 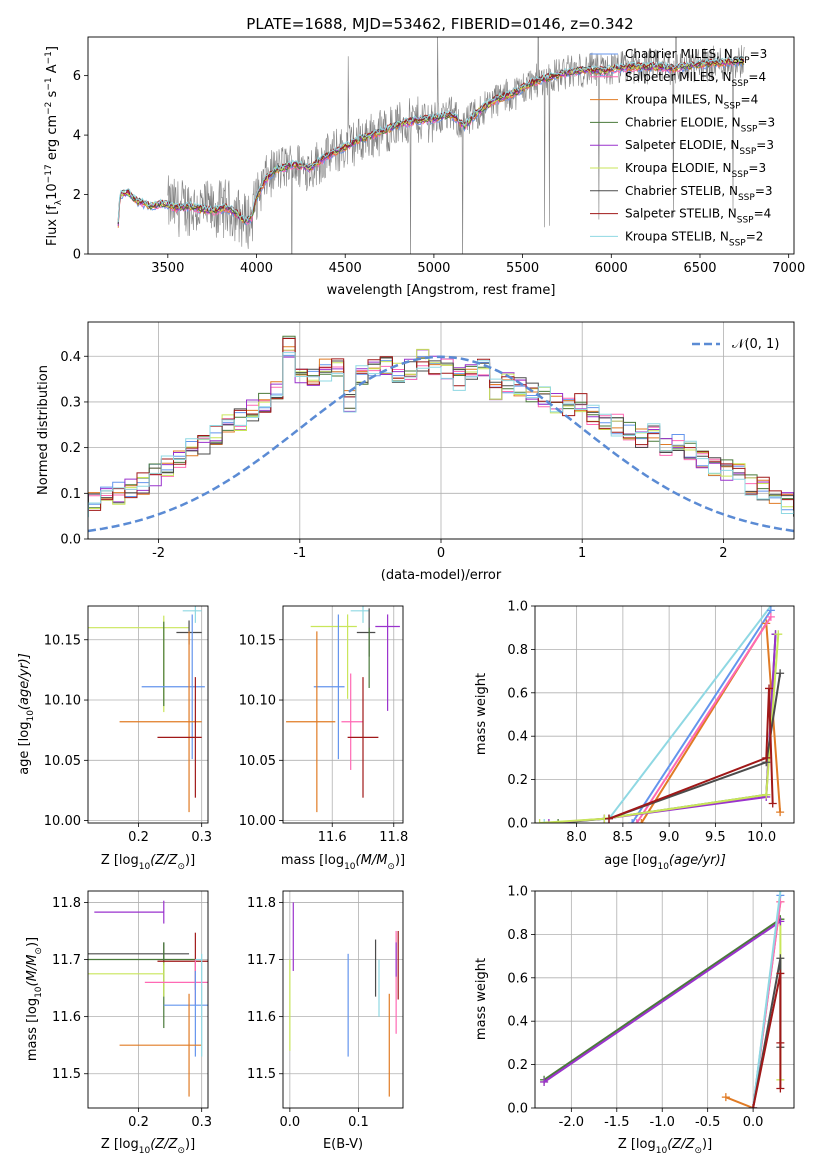 What do you see at coordinates (158, 553) in the screenshot?
I see `x-tick-label: -2` at bounding box center [158, 553].